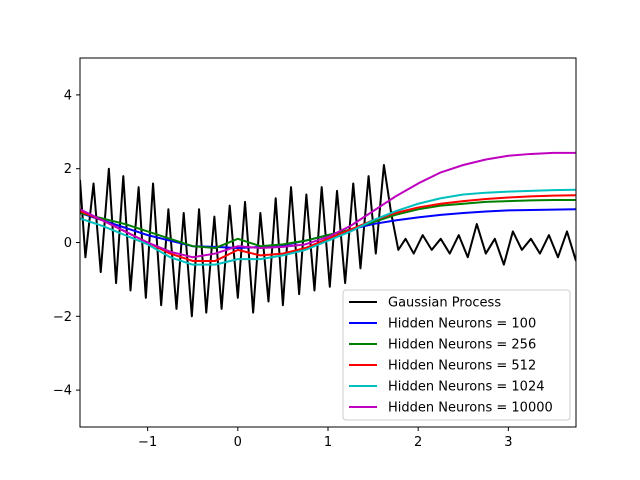  I want to click on y-tick-label: 0, so click(68, 243).